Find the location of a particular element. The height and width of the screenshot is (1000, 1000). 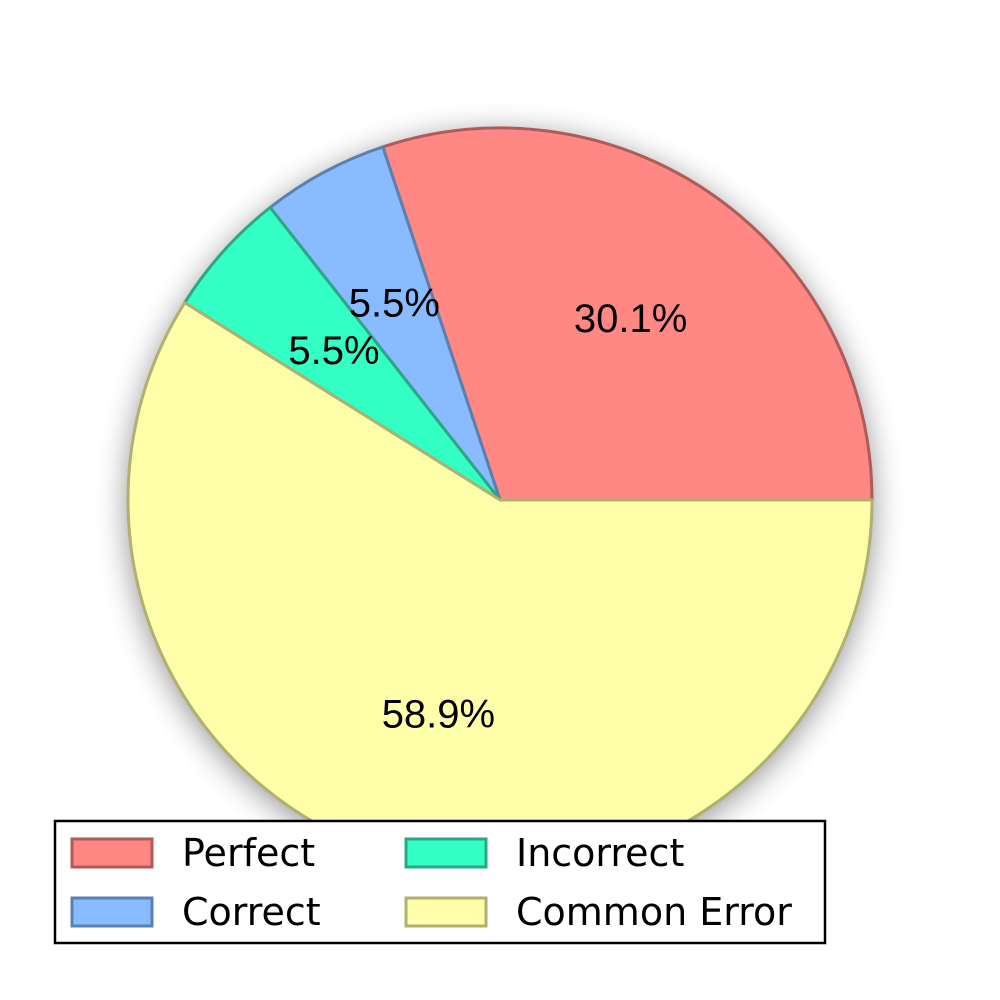

slice-label-incorrect: 5.5% is located at coordinates (333, 351).